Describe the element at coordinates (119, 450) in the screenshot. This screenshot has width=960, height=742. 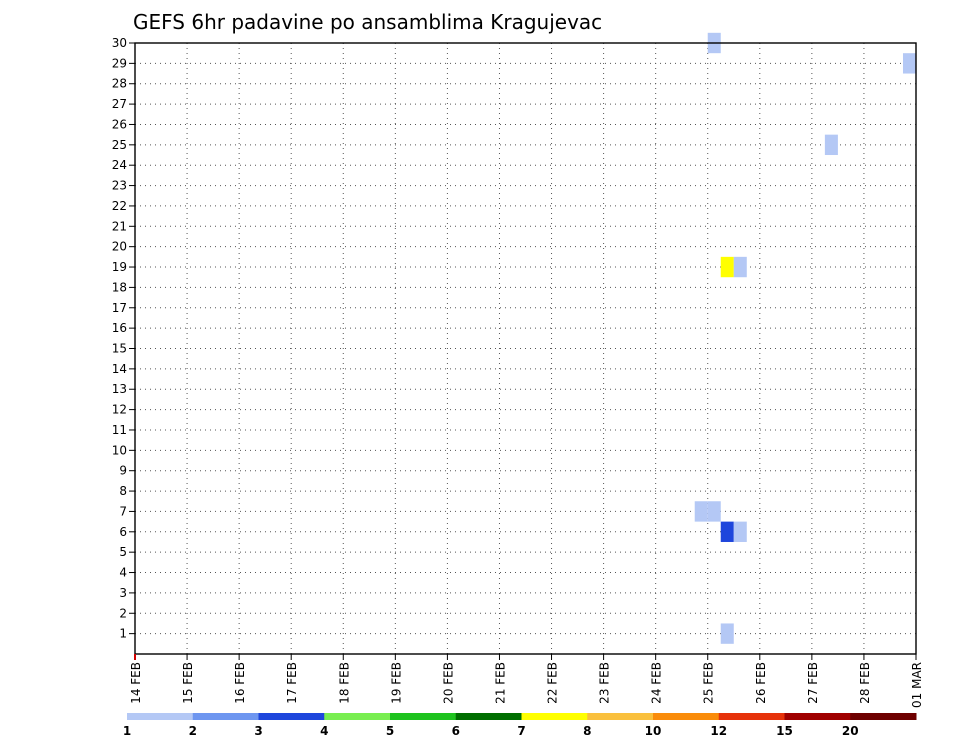
I see `y-tick-label: 10` at that location.